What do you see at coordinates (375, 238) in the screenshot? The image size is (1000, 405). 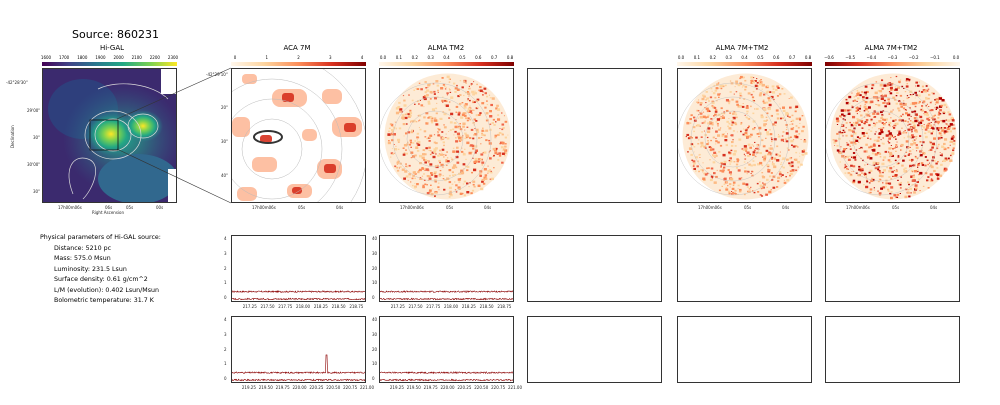 I see `spectrum-ytick: 40` at bounding box center [375, 238].